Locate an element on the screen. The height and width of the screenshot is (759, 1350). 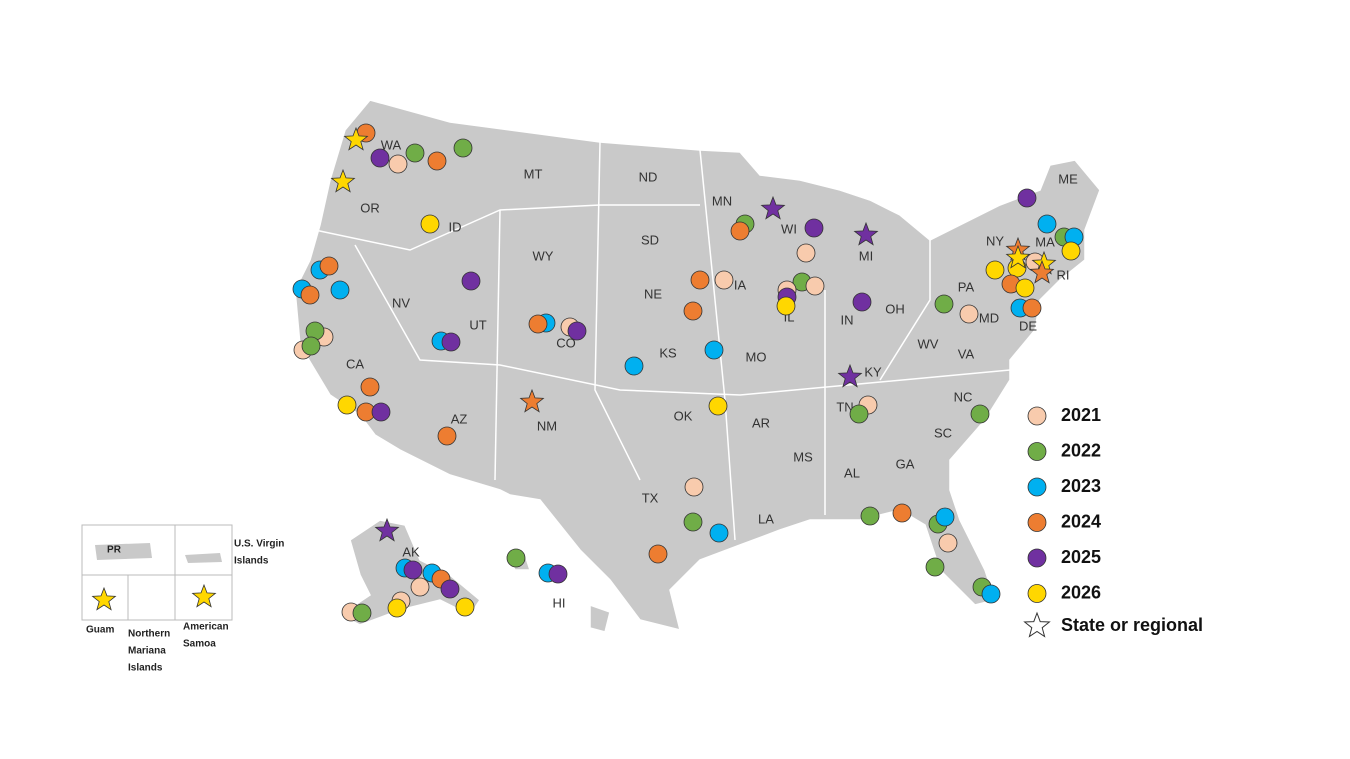
state-label: WI is located at coordinates (789, 228).